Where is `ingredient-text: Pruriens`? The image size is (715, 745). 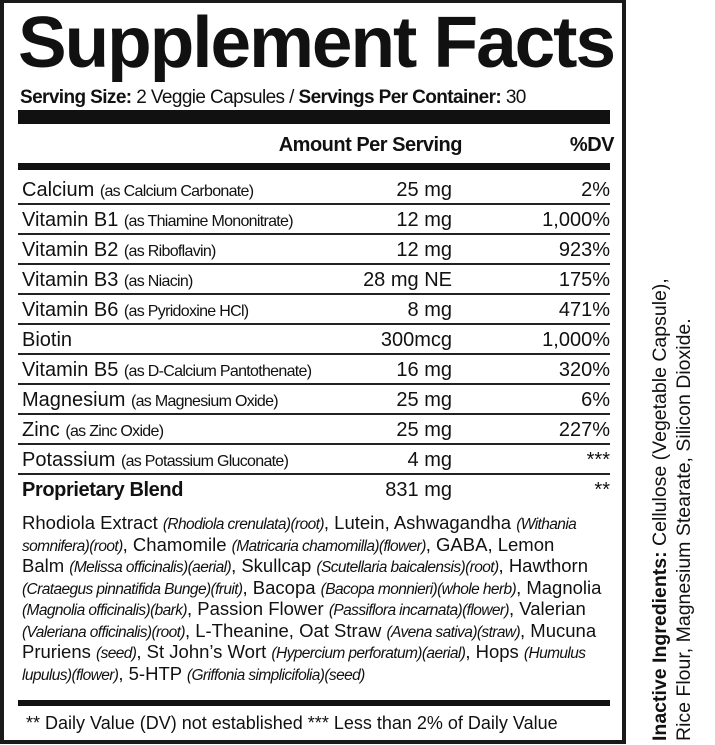
ingredient-text: Pruriens is located at coordinates (59, 651).